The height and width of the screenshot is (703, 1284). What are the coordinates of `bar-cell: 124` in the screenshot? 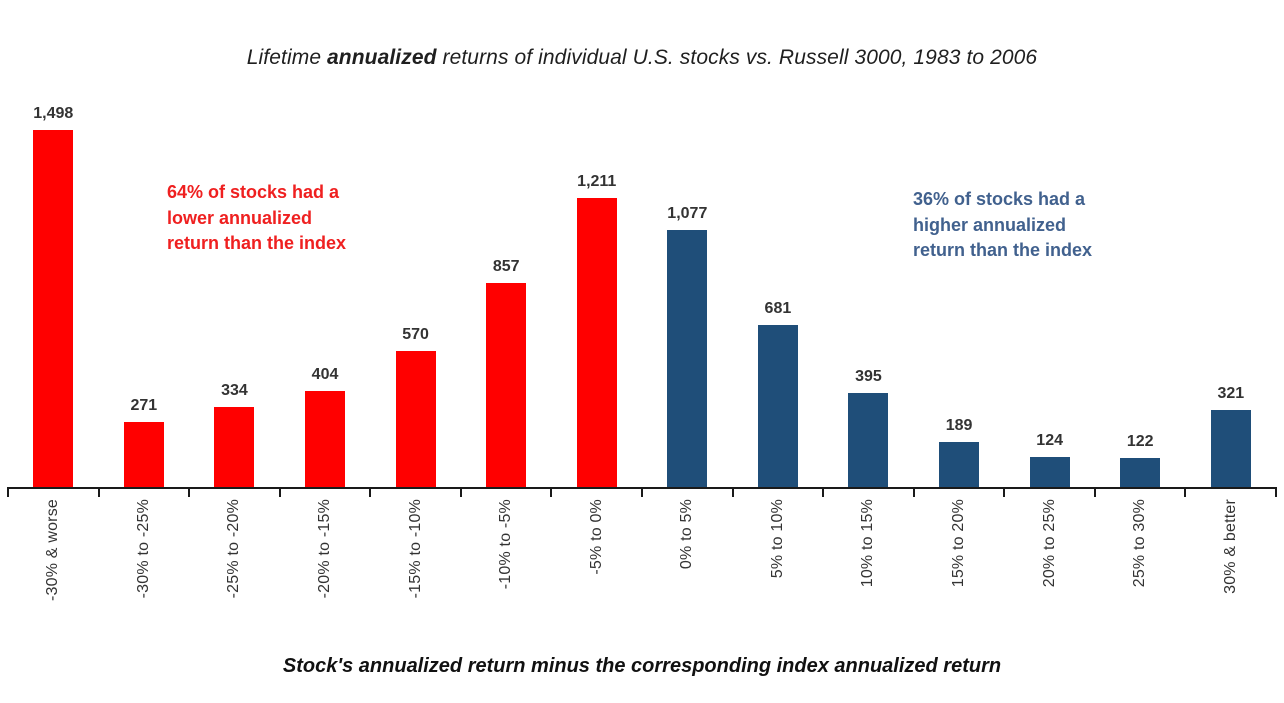 It's located at (1049, 308).